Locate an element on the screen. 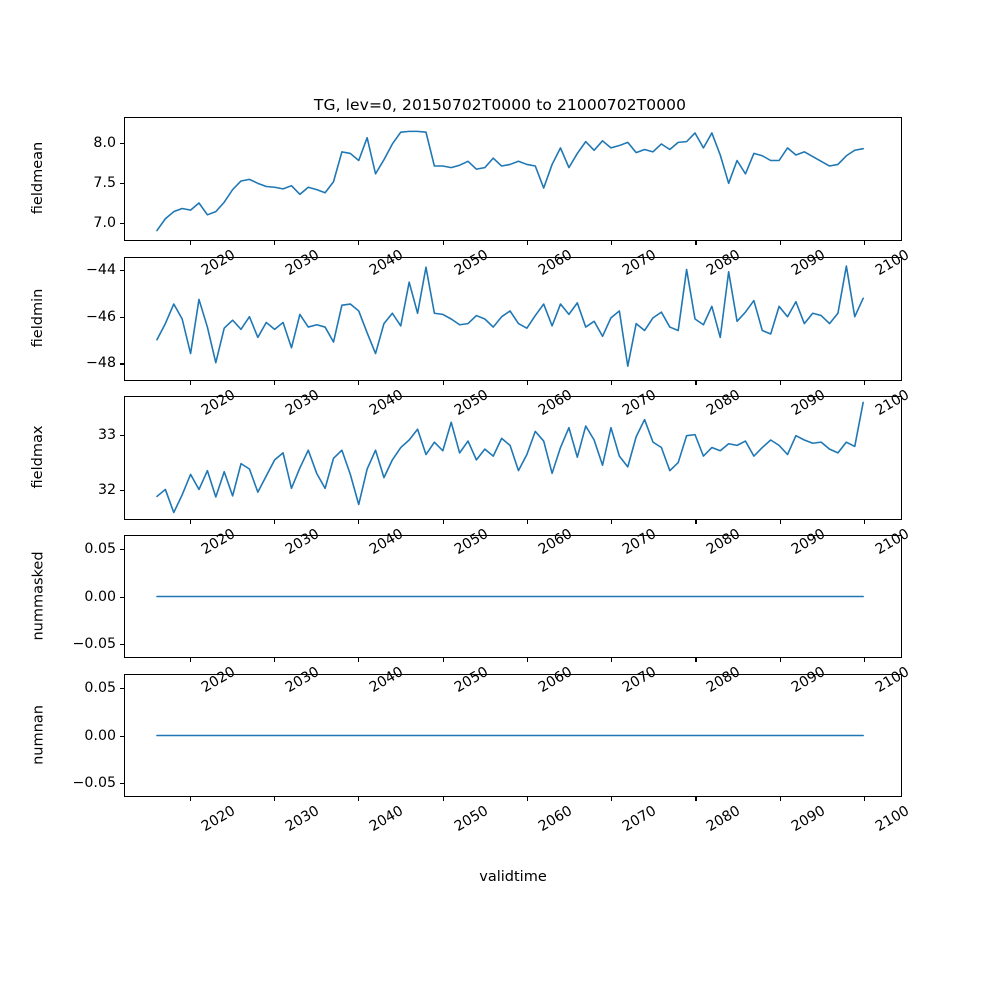 This screenshot has height=1000, width=1000. x-tick-label: 2040 is located at coordinates (387, 819).